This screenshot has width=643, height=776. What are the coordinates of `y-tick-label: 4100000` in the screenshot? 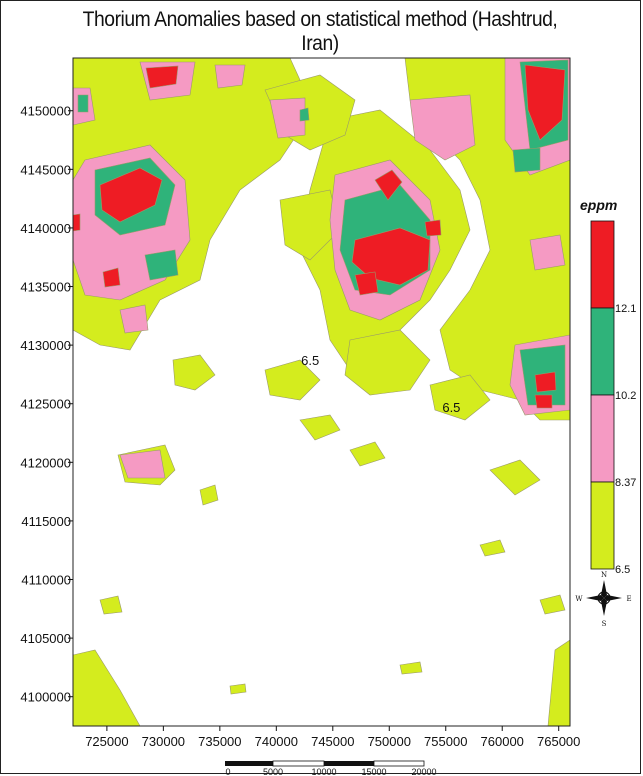 It's located at (45, 697).